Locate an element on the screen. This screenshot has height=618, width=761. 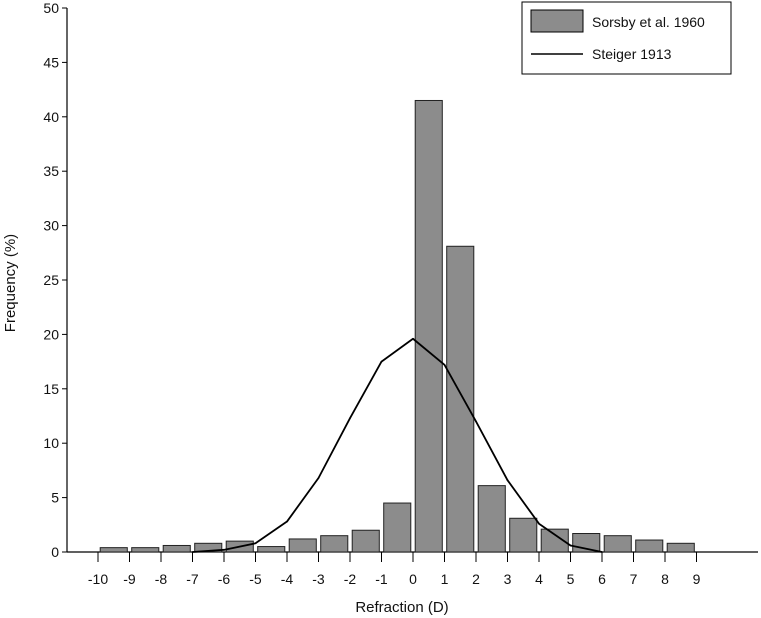
x-tick-label: 8 is located at coordinates (665, 579).